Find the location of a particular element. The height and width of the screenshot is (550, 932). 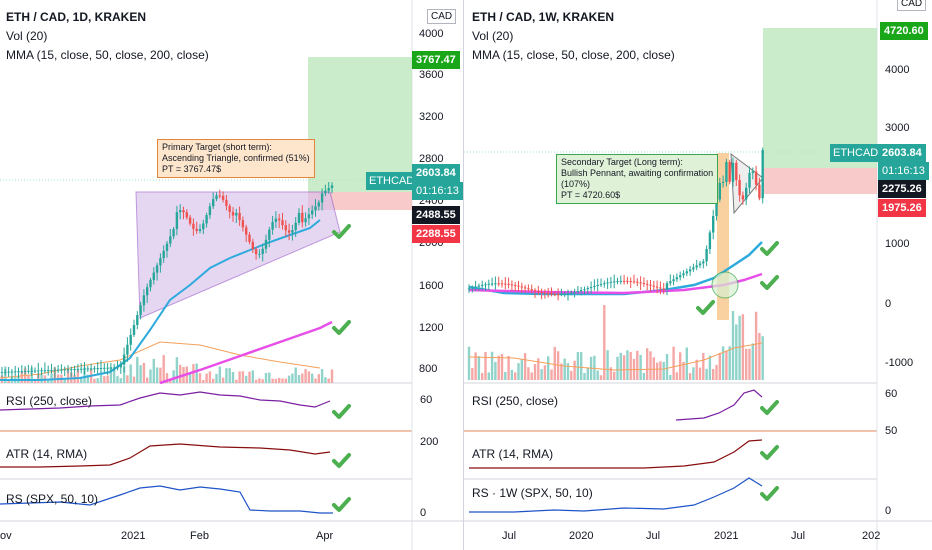

target-price-tag: 4720.60 is located at coordinates (904, 31).